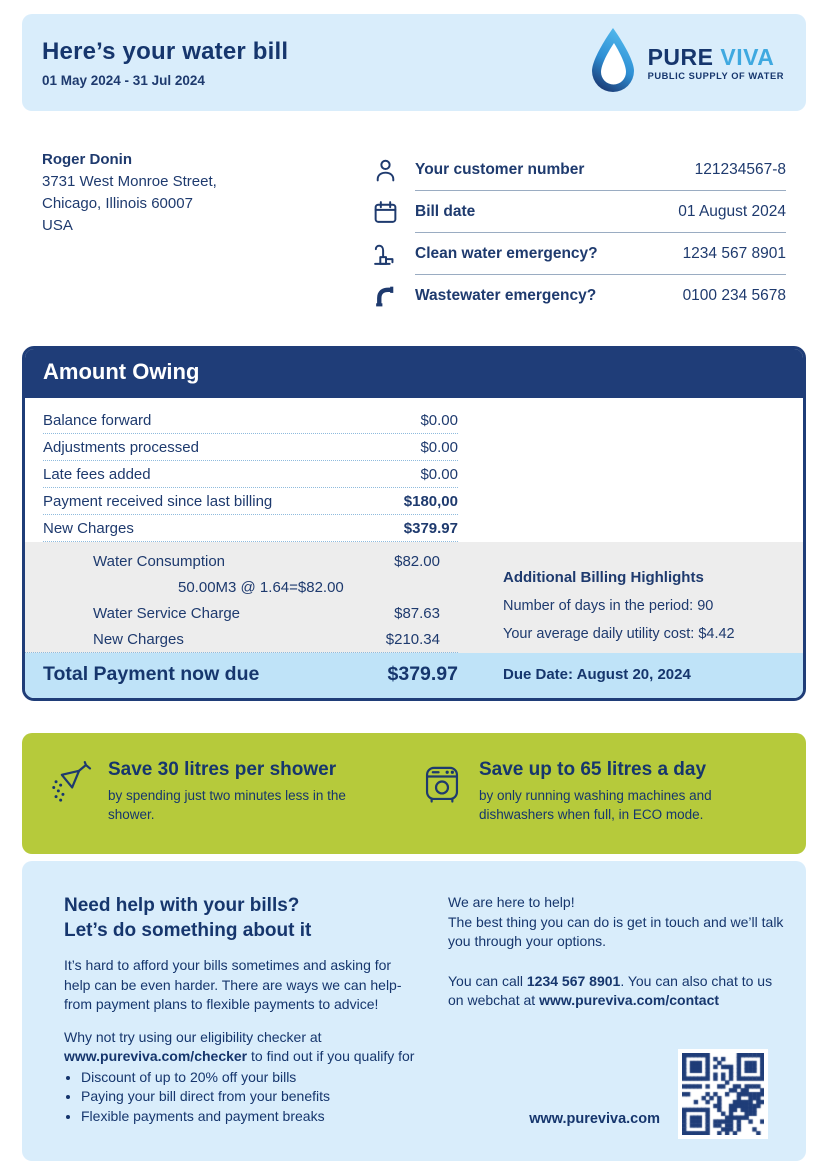 The width and height of the screenshot is (828, 1171). What do you see at coordinates (734, 295) in the screenshot?
I see `wastewater-phone: 0100 234 5678` at bounding box center [734, 295].